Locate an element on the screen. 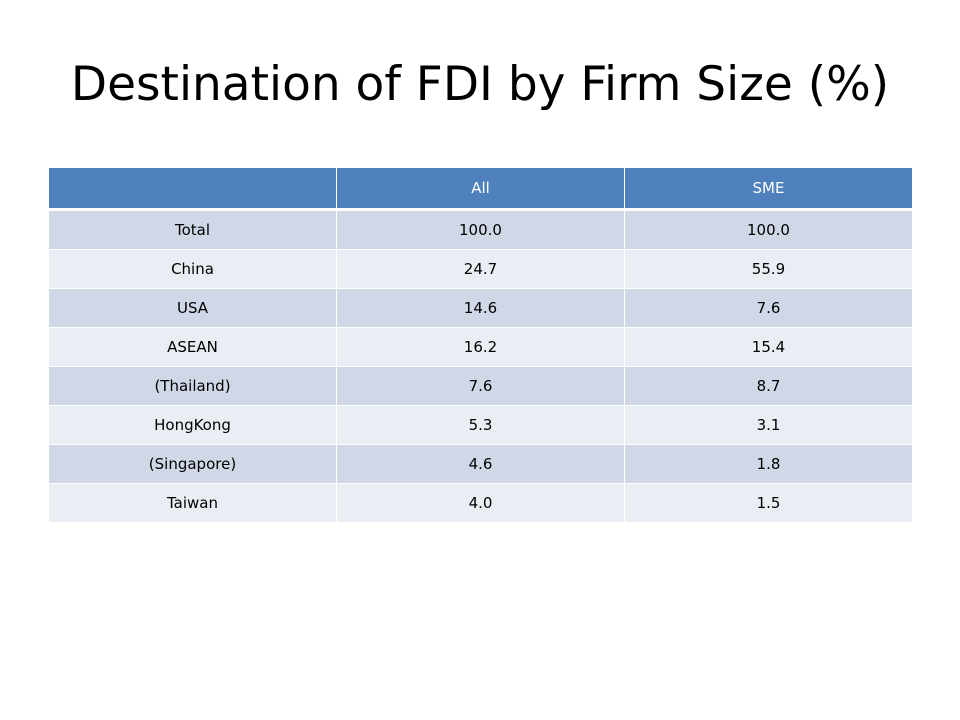 Image resolution: width=960 pixels, height=720 pixels. sme-value: 7.6 is located at coordinates (768, 308).